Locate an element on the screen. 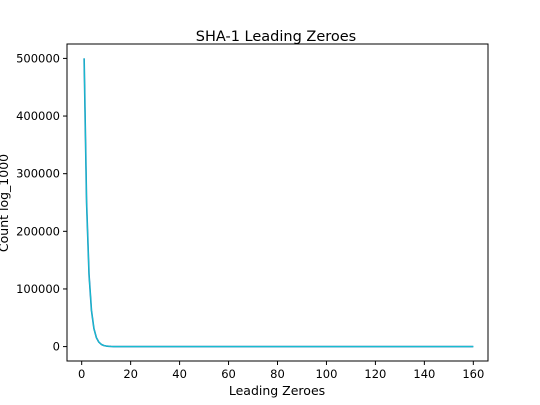 The height and width of the screenshot is (405, 540). x-tick-label: 40 is located at coordinates (179, 374).